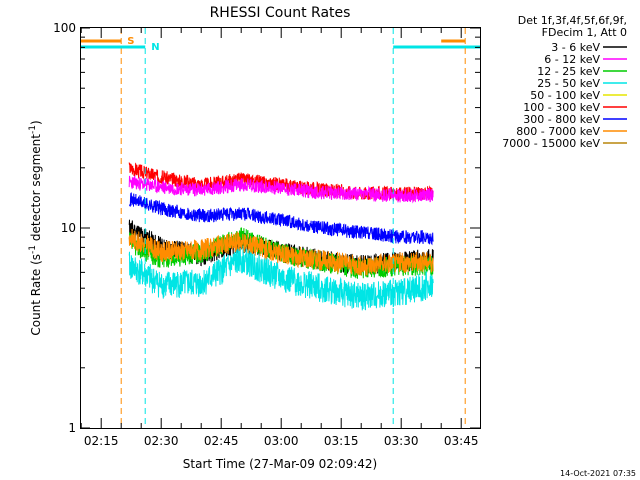 This screenshot has height=480, width=640. What do you see at coordinates (130, 41) in the screenshot?
I see `marker-label-s: S` at bounding box center [130, 41].